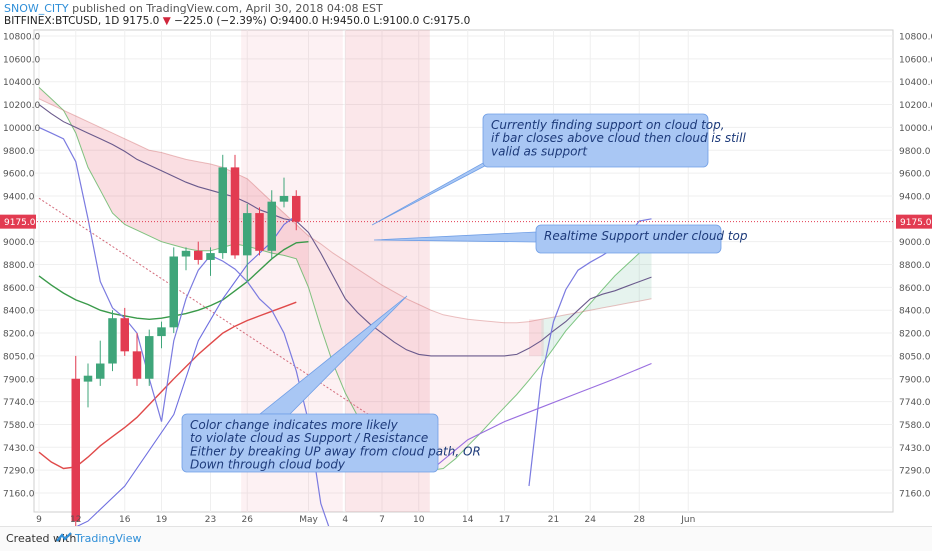 Image resolution: width=932 pixels, height=551 pixels. Describe the element at coordinates (915, 289) in the screenshot. I see `y-tick-label-right: 8600.0` at that location.